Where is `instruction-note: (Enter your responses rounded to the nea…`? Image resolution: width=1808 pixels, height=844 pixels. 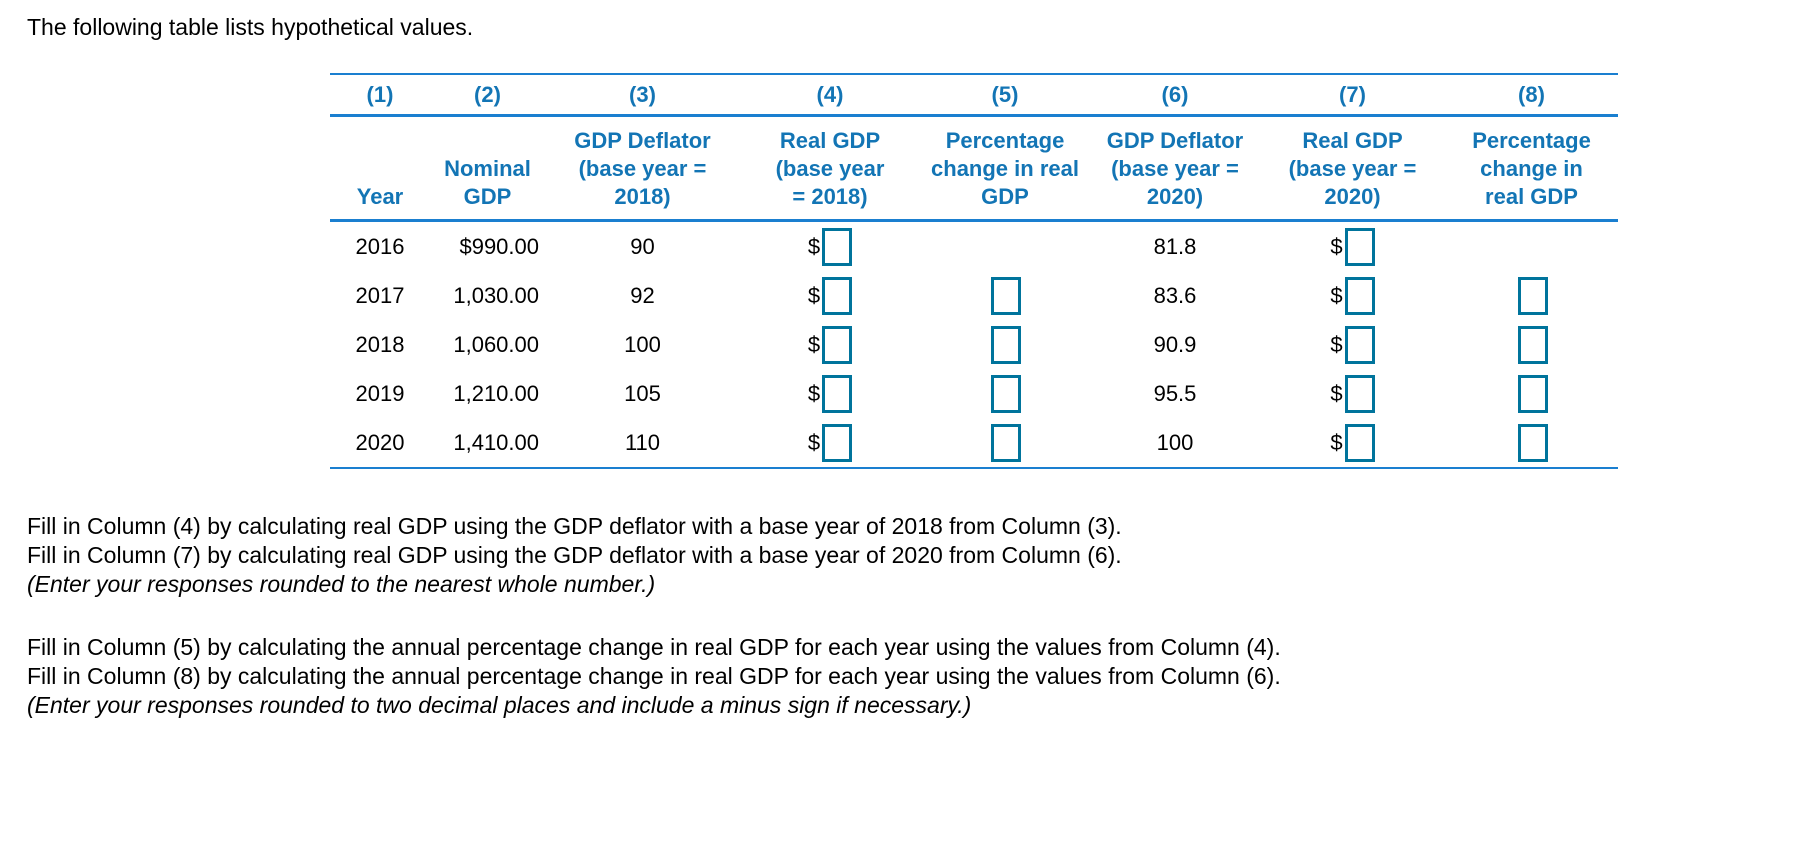
instruction-note: (Enter your responses rounded to the nea… is located at coordinates (341, 584).